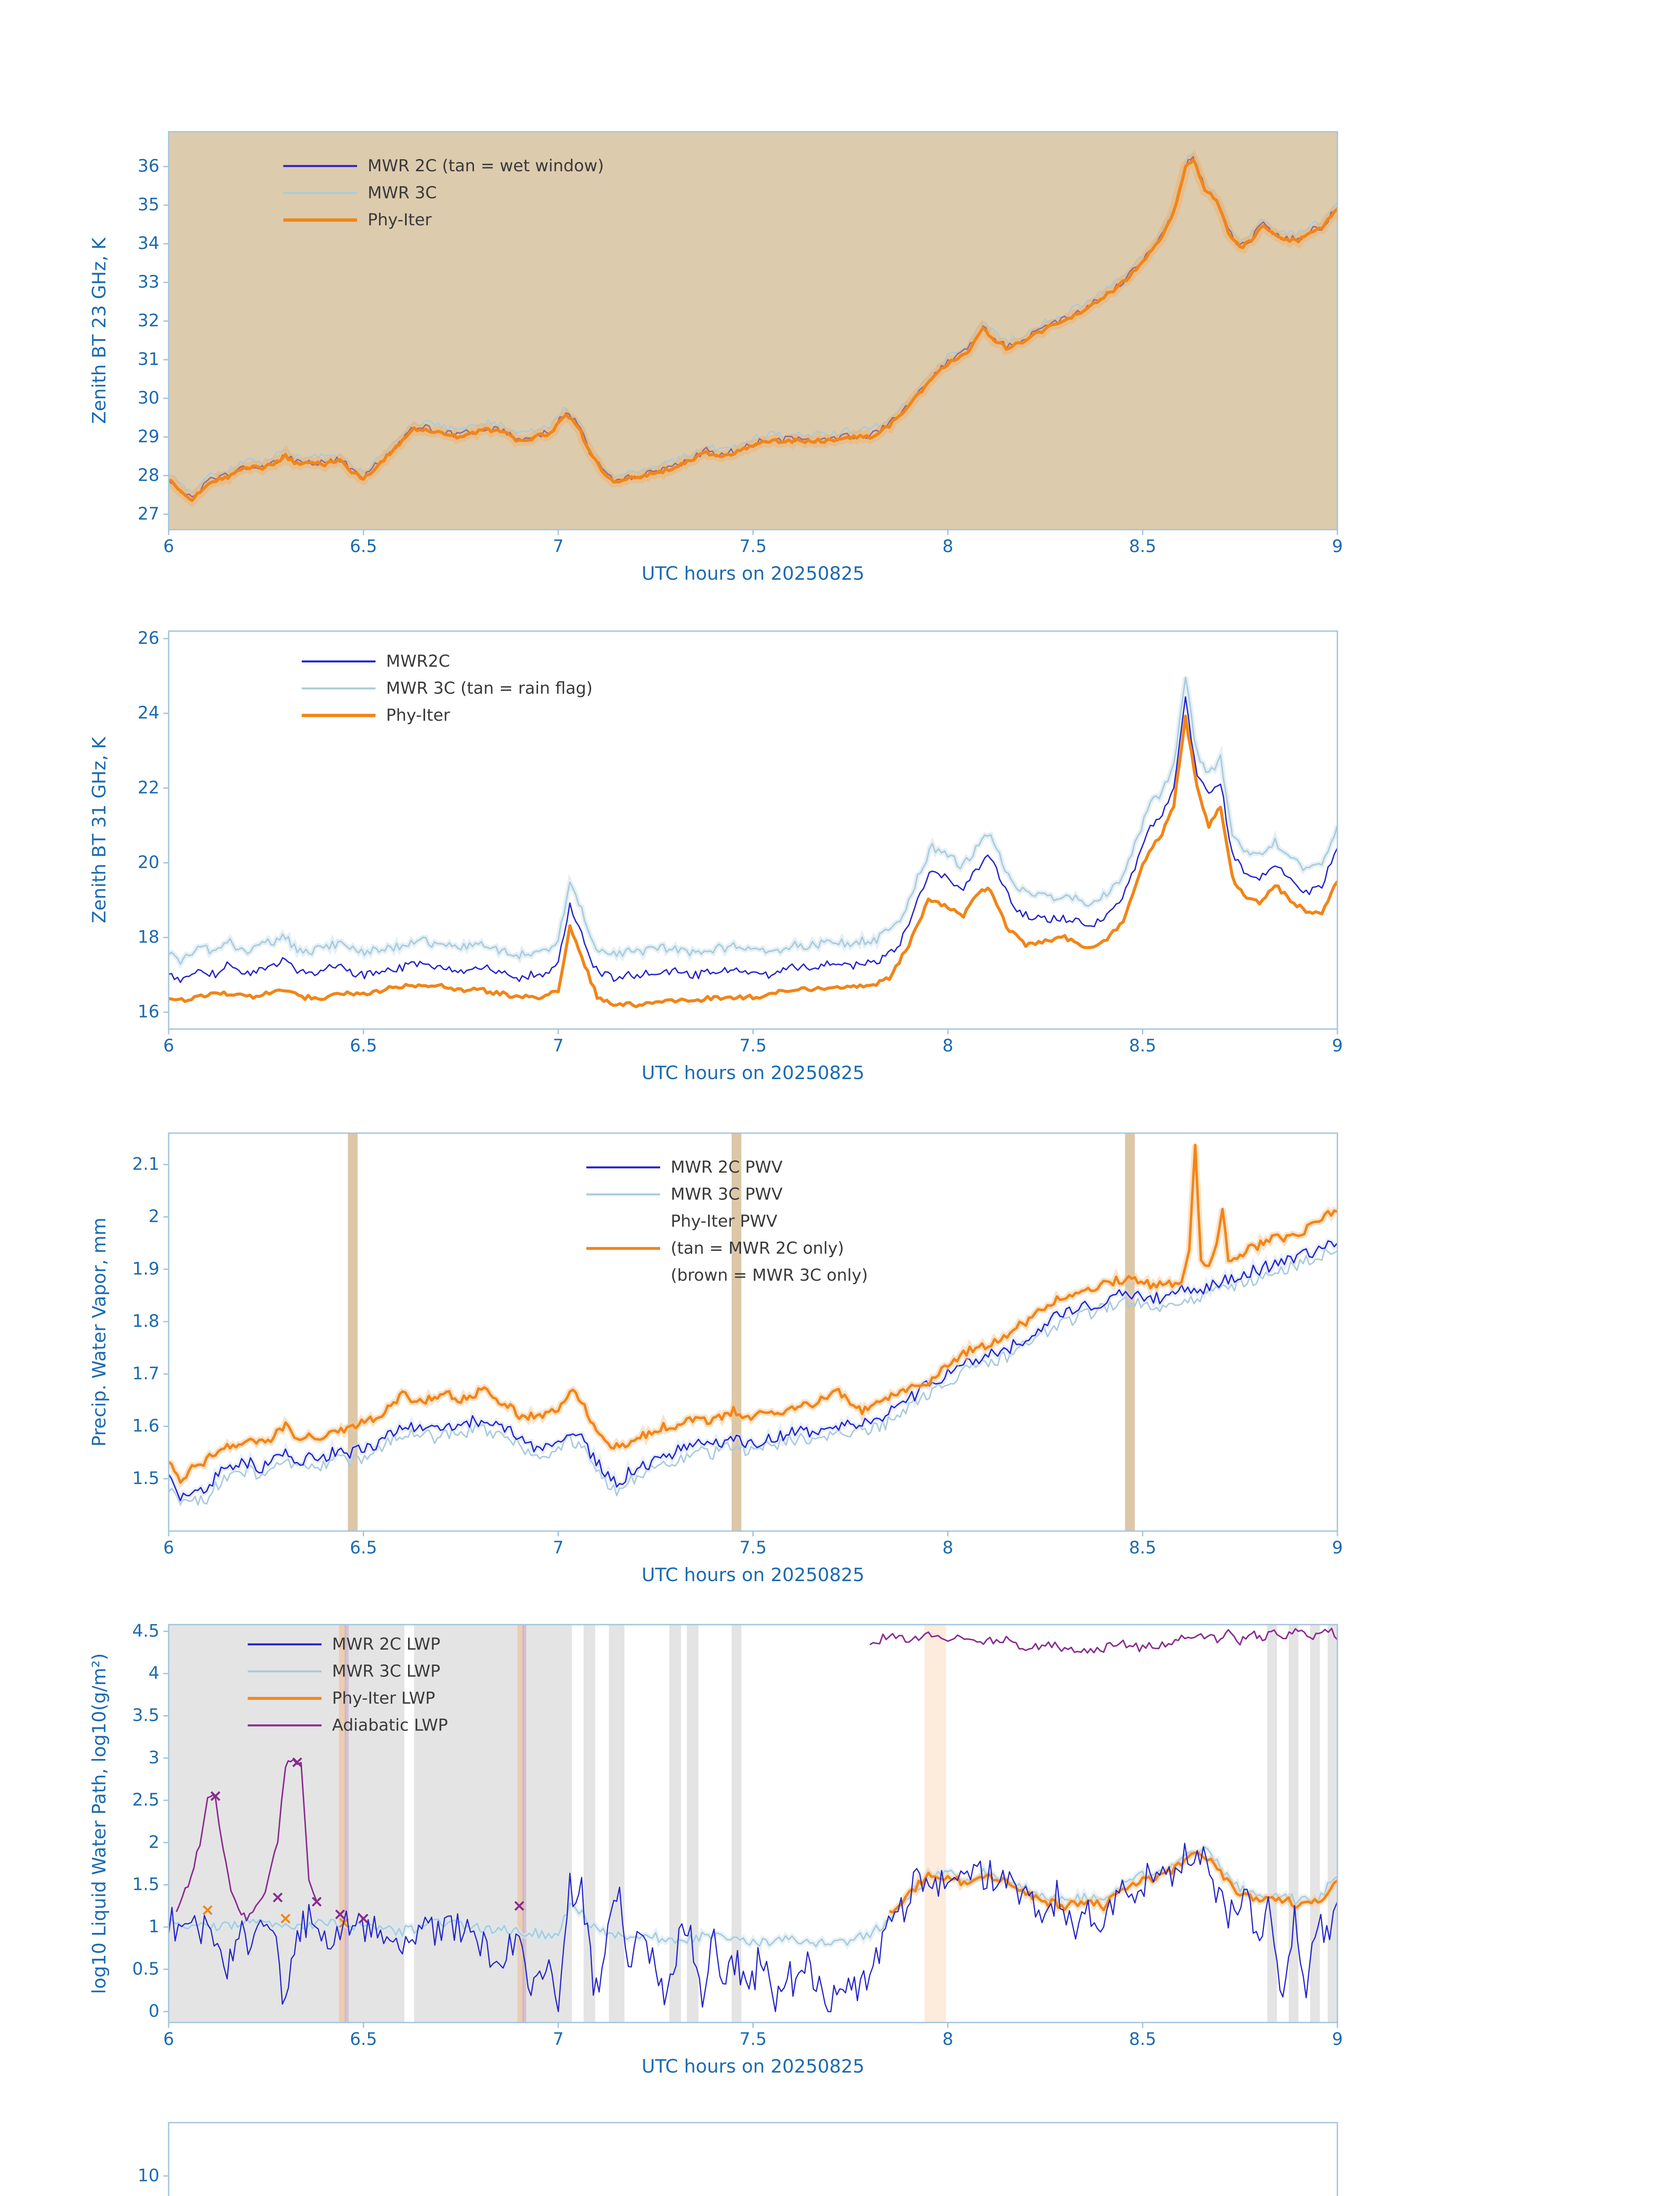 The width and height of the screenshot is (1680, 2196). What do you see at coordinates (757, 1248) in the screenshot?
I see `svg-text: (tan = MWR 2C only)` at bounding box center [757, 1248].